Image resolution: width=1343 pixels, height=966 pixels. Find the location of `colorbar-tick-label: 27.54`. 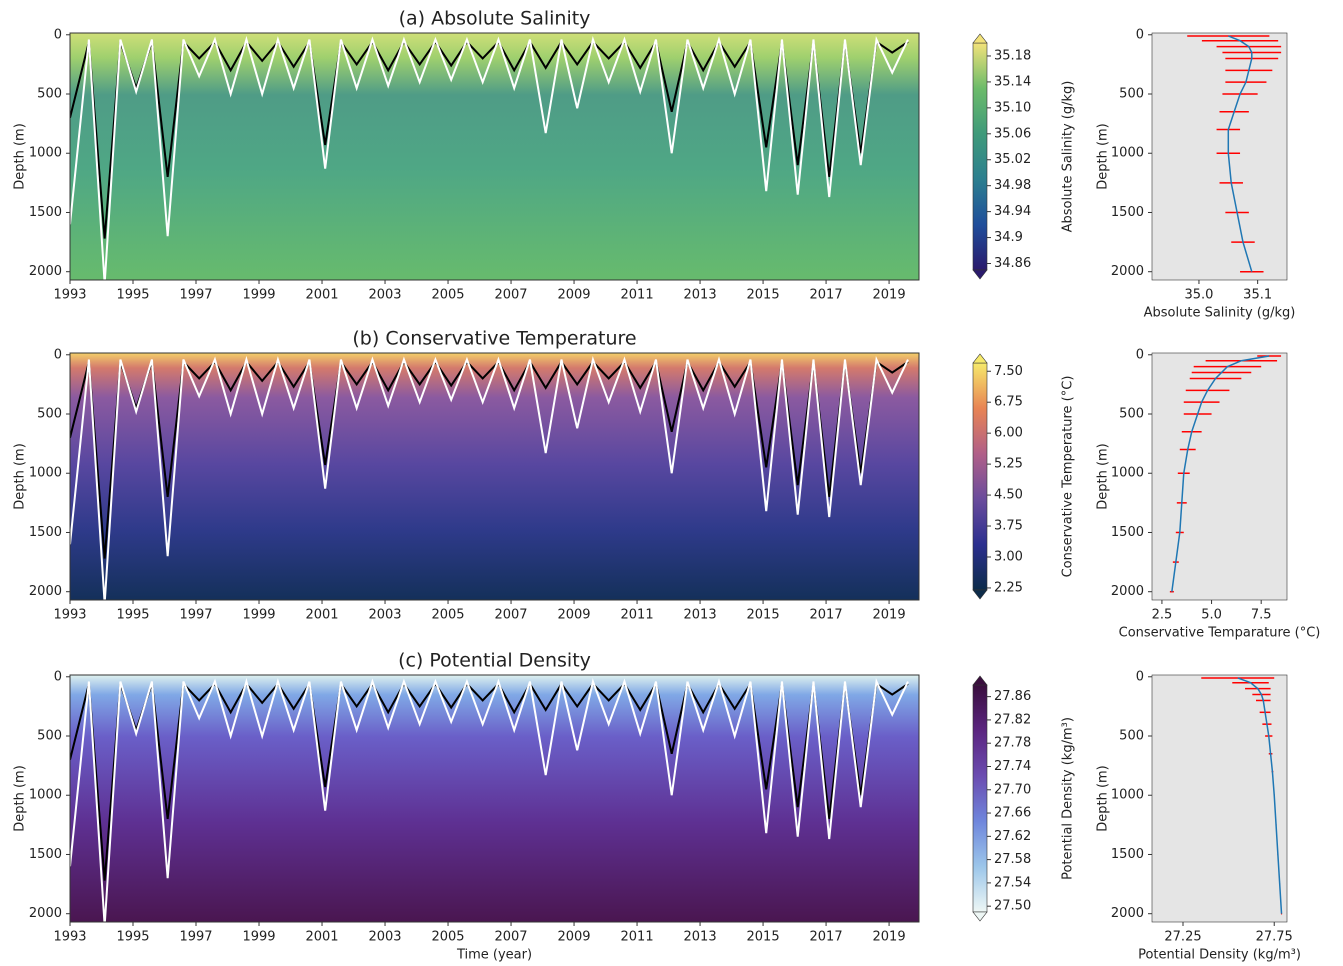

colorbar-tick-label: 27.54 is located at coordinates (1012, 882).